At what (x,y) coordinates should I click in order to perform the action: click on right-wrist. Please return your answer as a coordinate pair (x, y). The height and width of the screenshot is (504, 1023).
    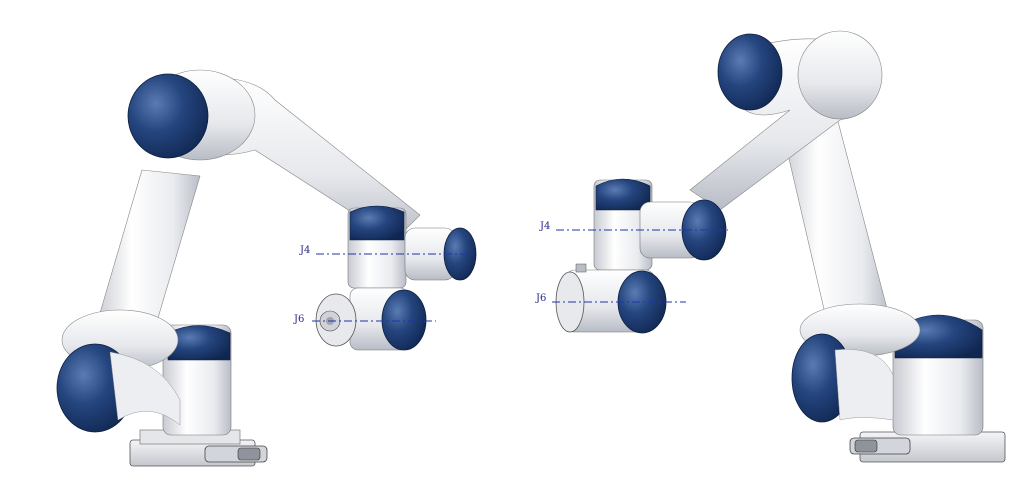
    Looking at the image, I should click on (641, 256).